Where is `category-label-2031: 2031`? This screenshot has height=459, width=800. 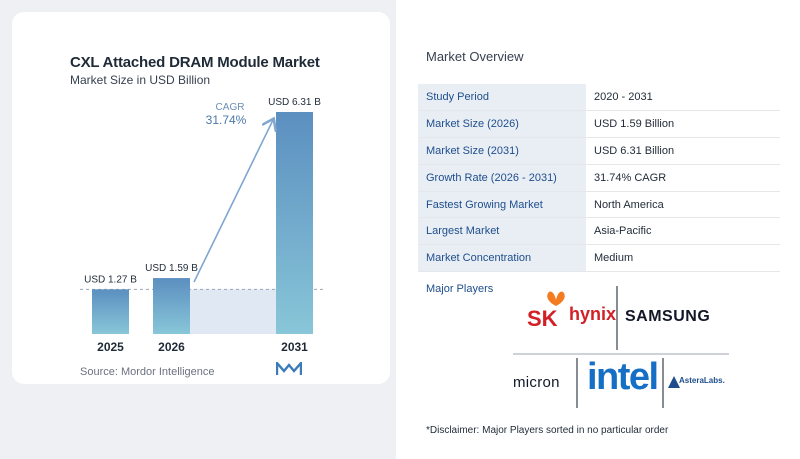
category-label-2031: 2031 is located at coordinates (294, 347).